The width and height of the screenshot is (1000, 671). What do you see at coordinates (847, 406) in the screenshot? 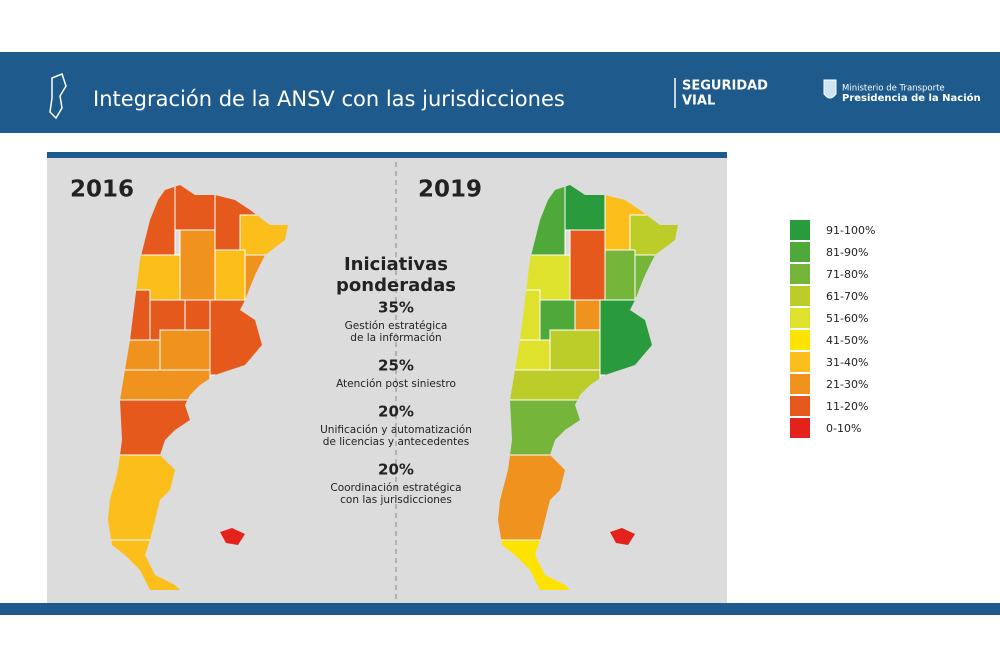
I see `legend-label: 11-20%` at bounding box center [847, 406].